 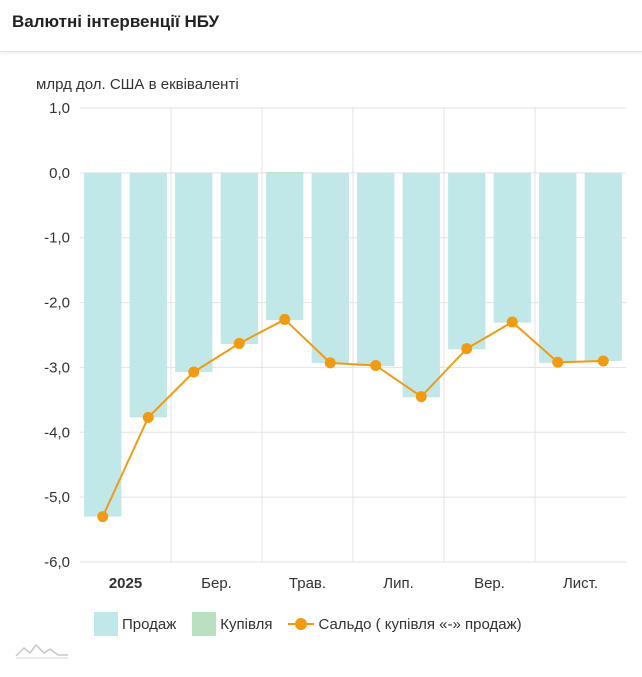 What do you see at coordinates (57, 562) in the screenshot?
I see `y-tick-label: -6,0` at bounding box center [57, 562].